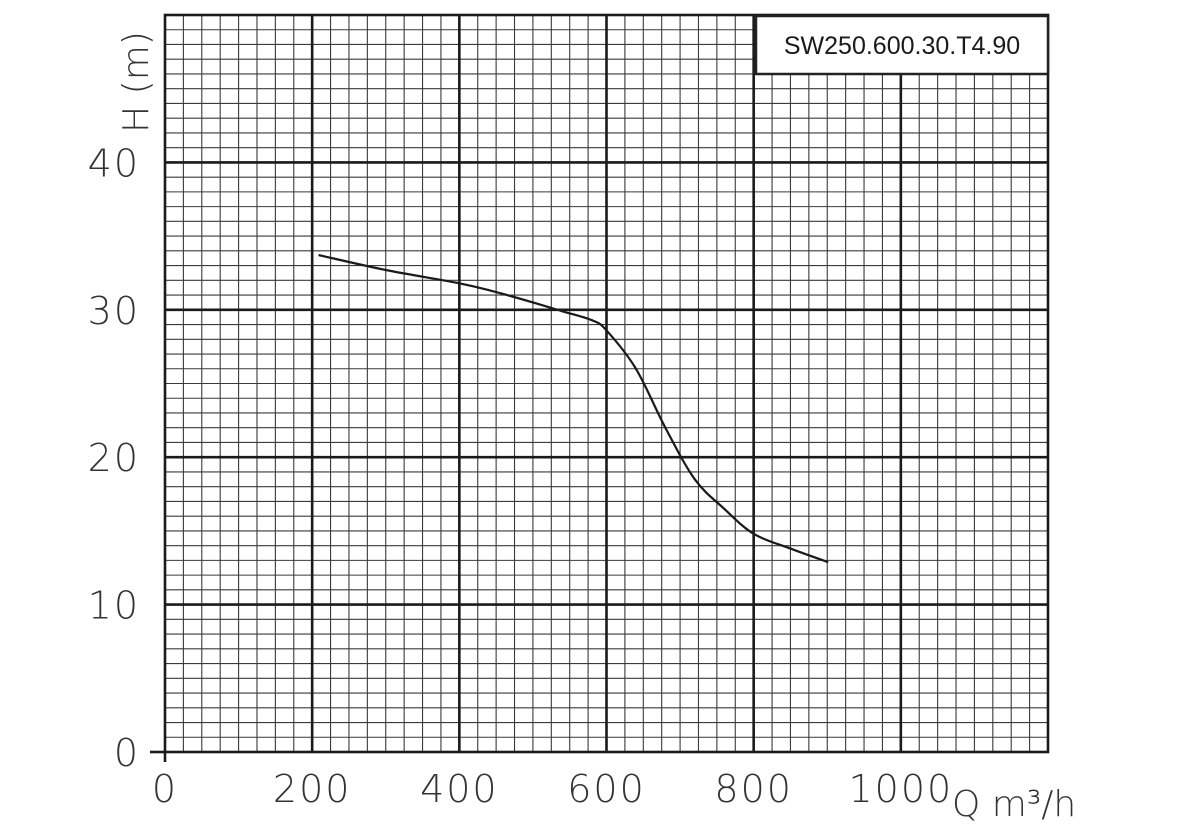 Image resolution: width=1200 pixels, height=832 pixels. What do you see at coordinates (114, 163) in the screenshot?
I see `y-tick-label: 40` at bounding box center [114, 163].